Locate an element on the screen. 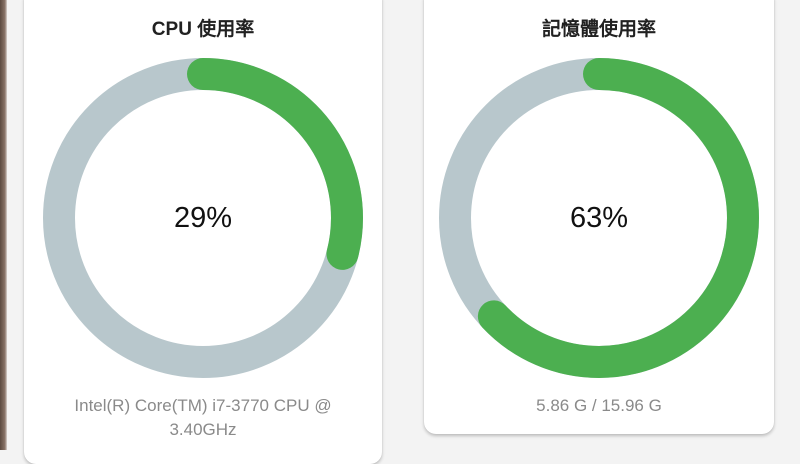  memory-usage-value: 63% is located at coordinates (599, 218).